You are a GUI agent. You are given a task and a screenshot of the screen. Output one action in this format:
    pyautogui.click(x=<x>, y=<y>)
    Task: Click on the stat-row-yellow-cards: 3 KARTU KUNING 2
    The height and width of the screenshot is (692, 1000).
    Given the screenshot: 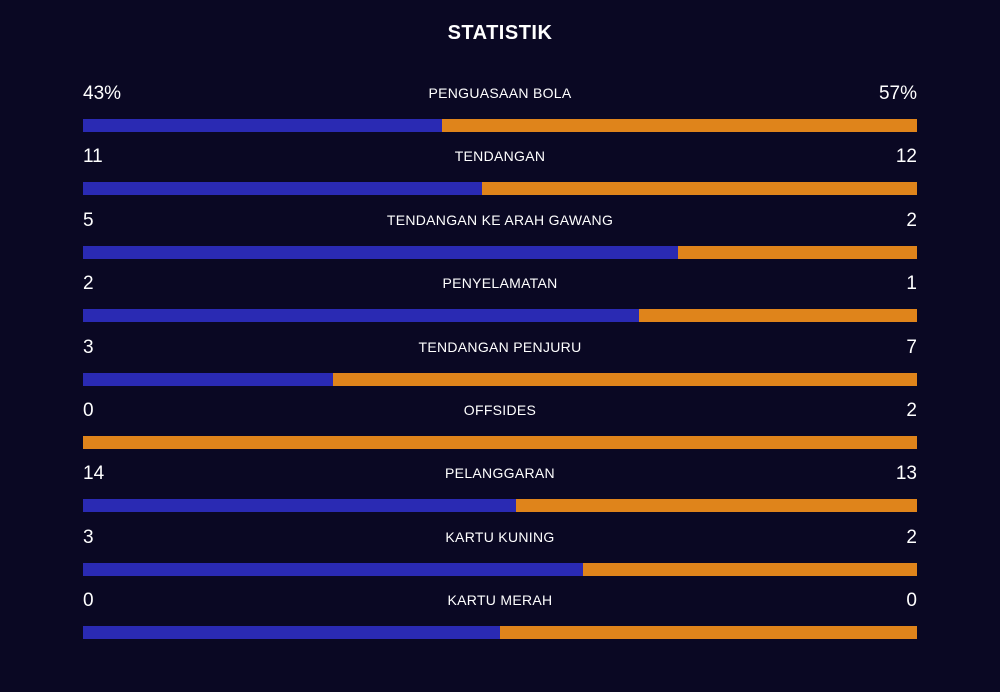 What is the action you would take?
    pyautogui.click(x=500, y=555)
    